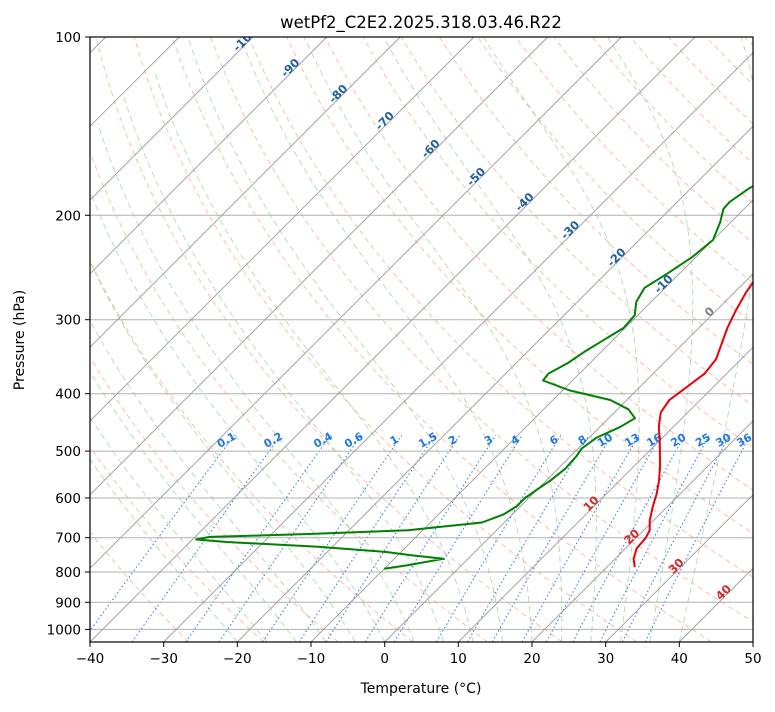 This screenshot has height=712, width=775. I want to click on isotherm-label: -60, so click(430, 148).